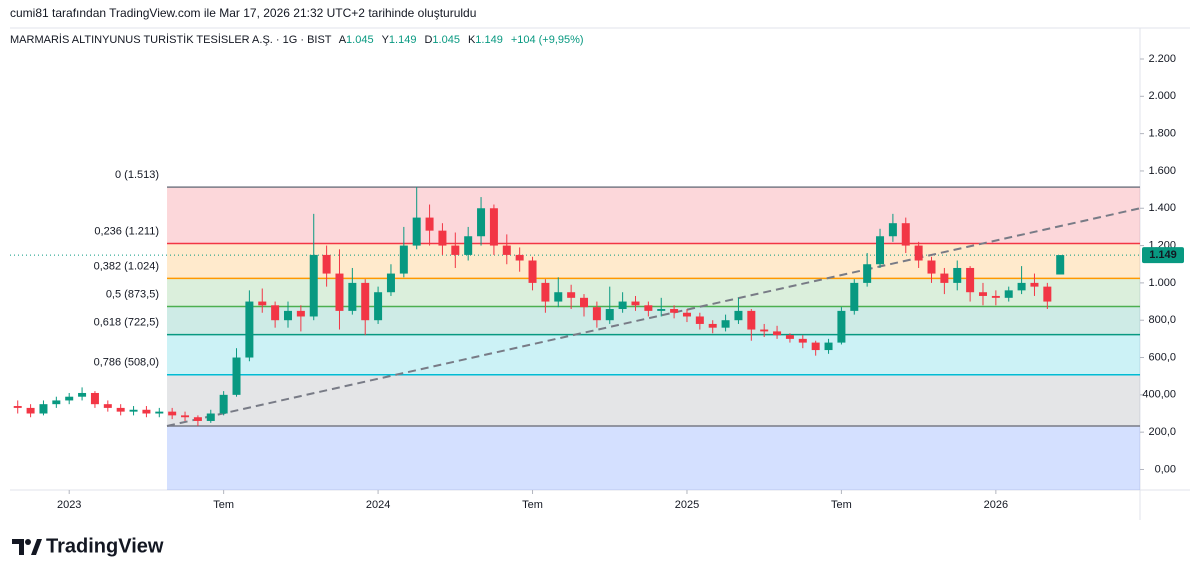 The image size is (1200, 574). Describe the element at coordinates (126, 323) in the screenshot. I see `fib-label: 0,618 (722,5)` at that location.